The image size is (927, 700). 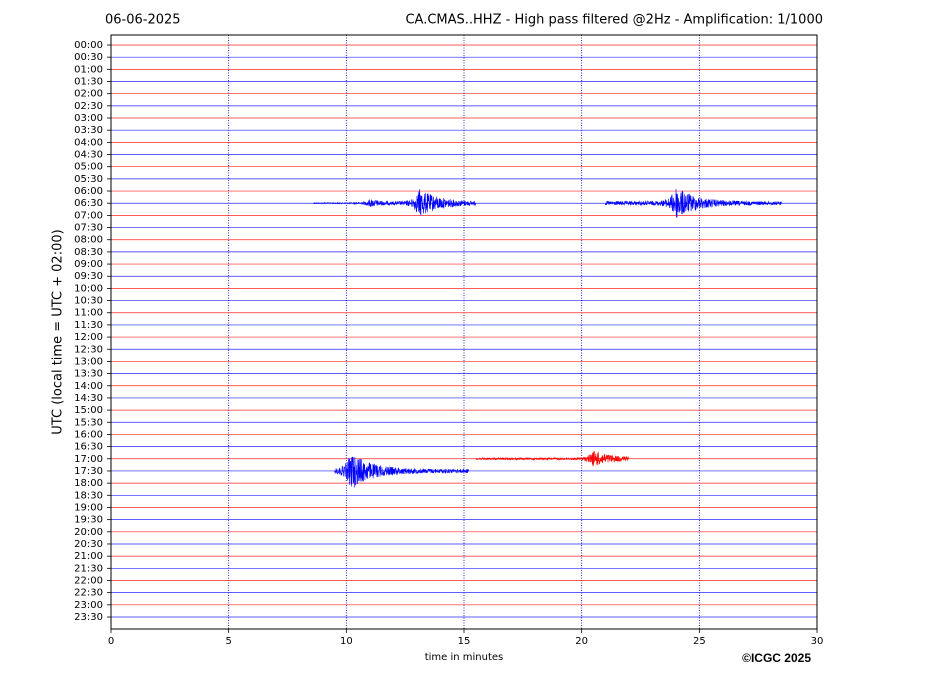 What do you see at coordinates (88, 361) in the screenshot?
I see `y-tick-label: 13:00` at bounding box center [88, 361].